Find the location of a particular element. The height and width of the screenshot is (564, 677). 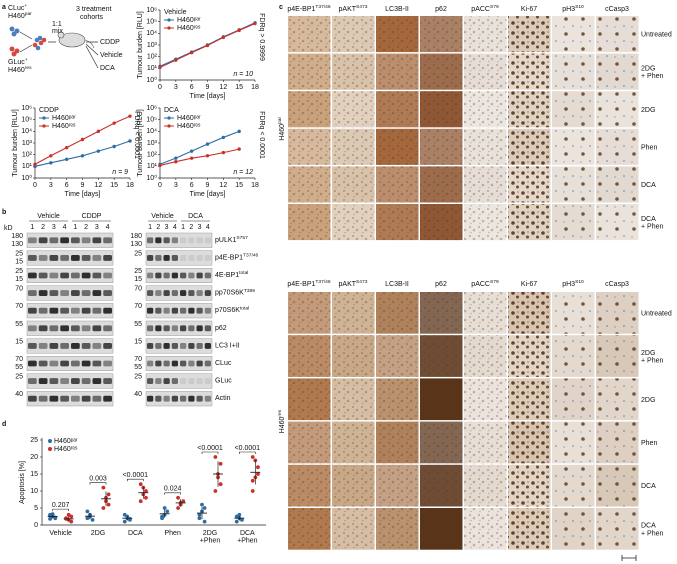

panel-label: a is located at coordinates (4, 7).